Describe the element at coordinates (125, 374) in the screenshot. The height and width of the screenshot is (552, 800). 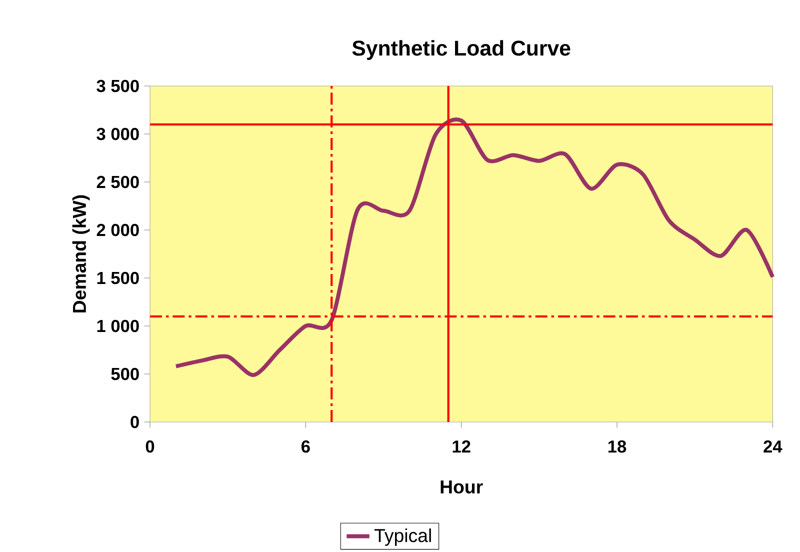
I see `y-tick-label: 500` at that location.